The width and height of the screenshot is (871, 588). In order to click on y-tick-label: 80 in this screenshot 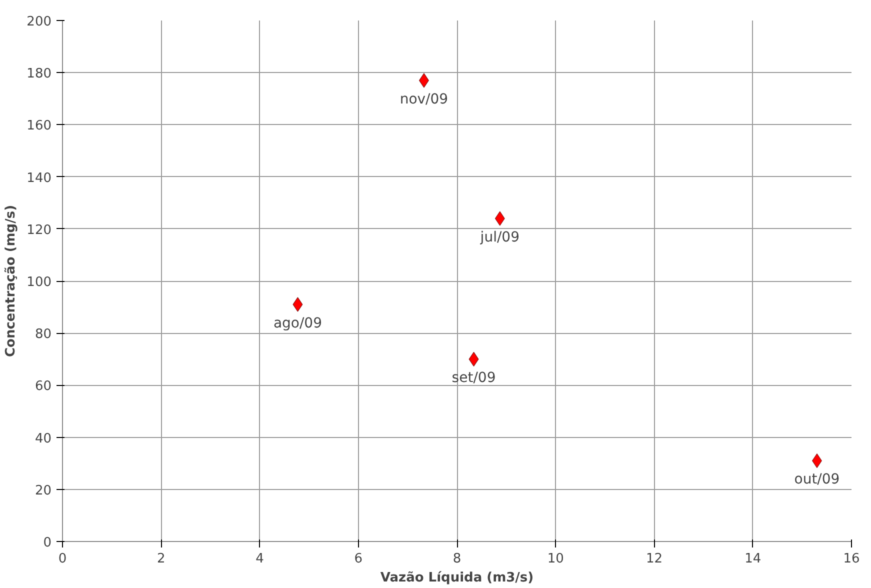, I will do `click(43, 334)`.